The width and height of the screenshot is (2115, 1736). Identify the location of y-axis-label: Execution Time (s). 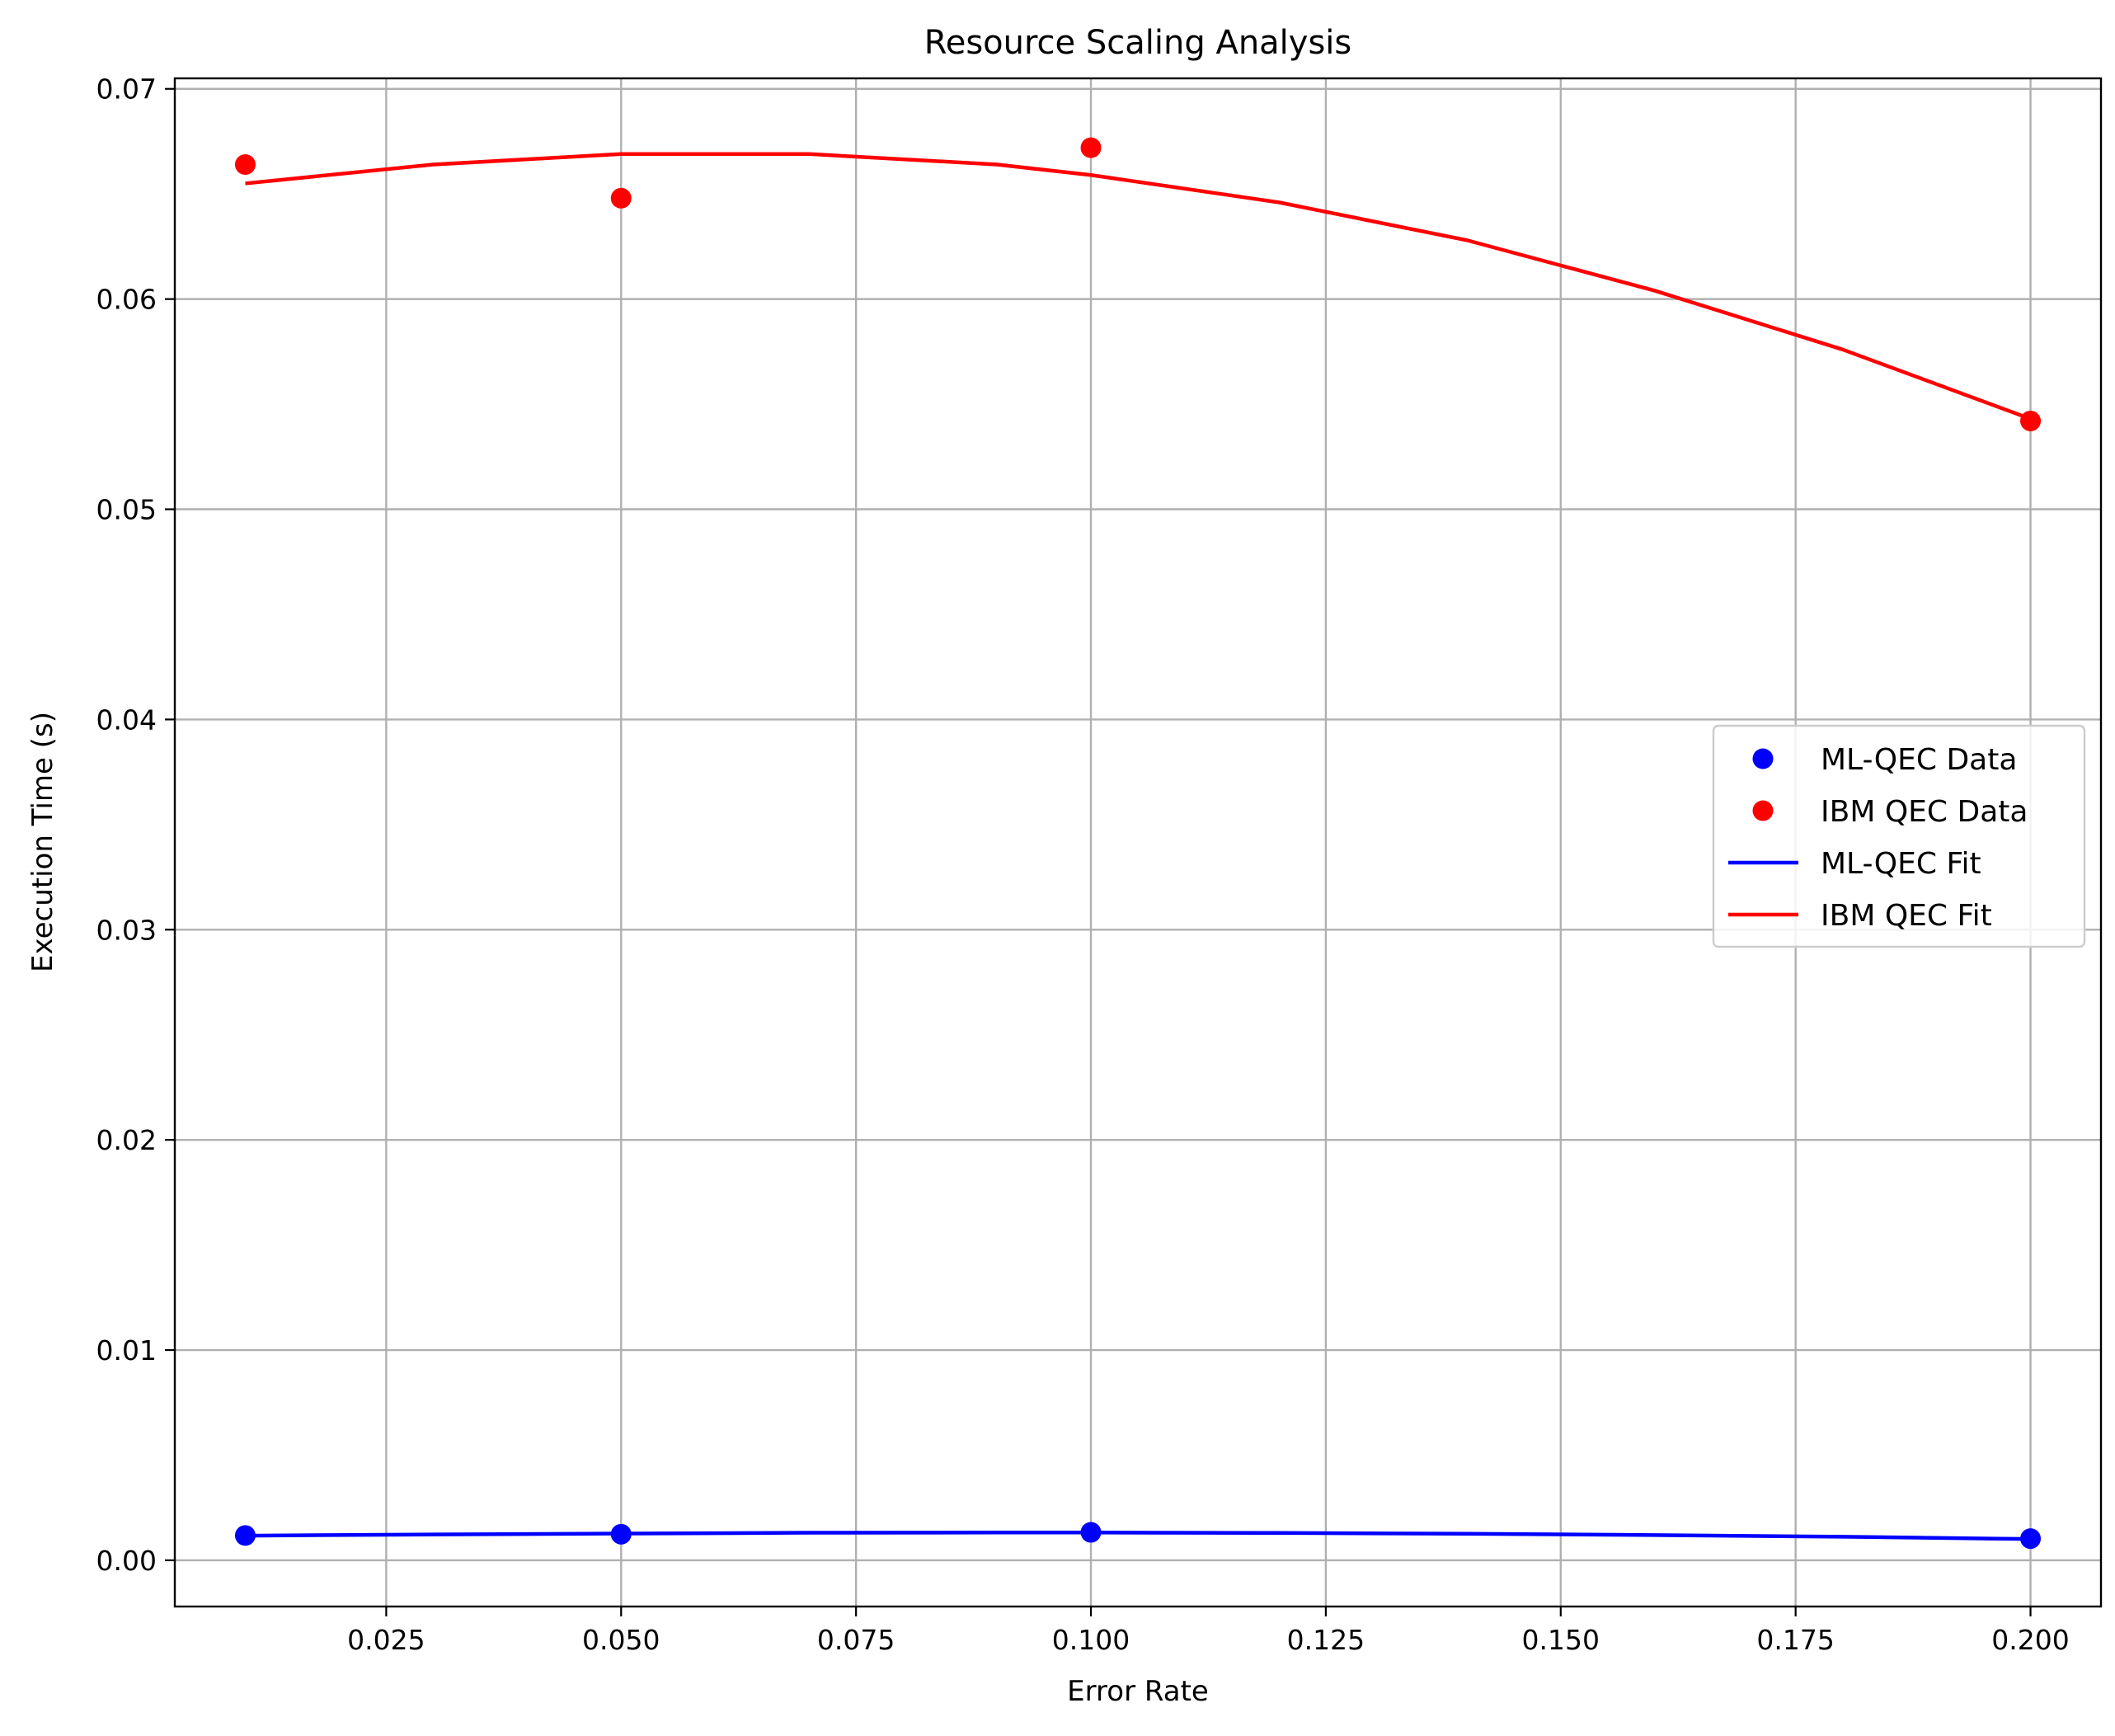
(43, 842).